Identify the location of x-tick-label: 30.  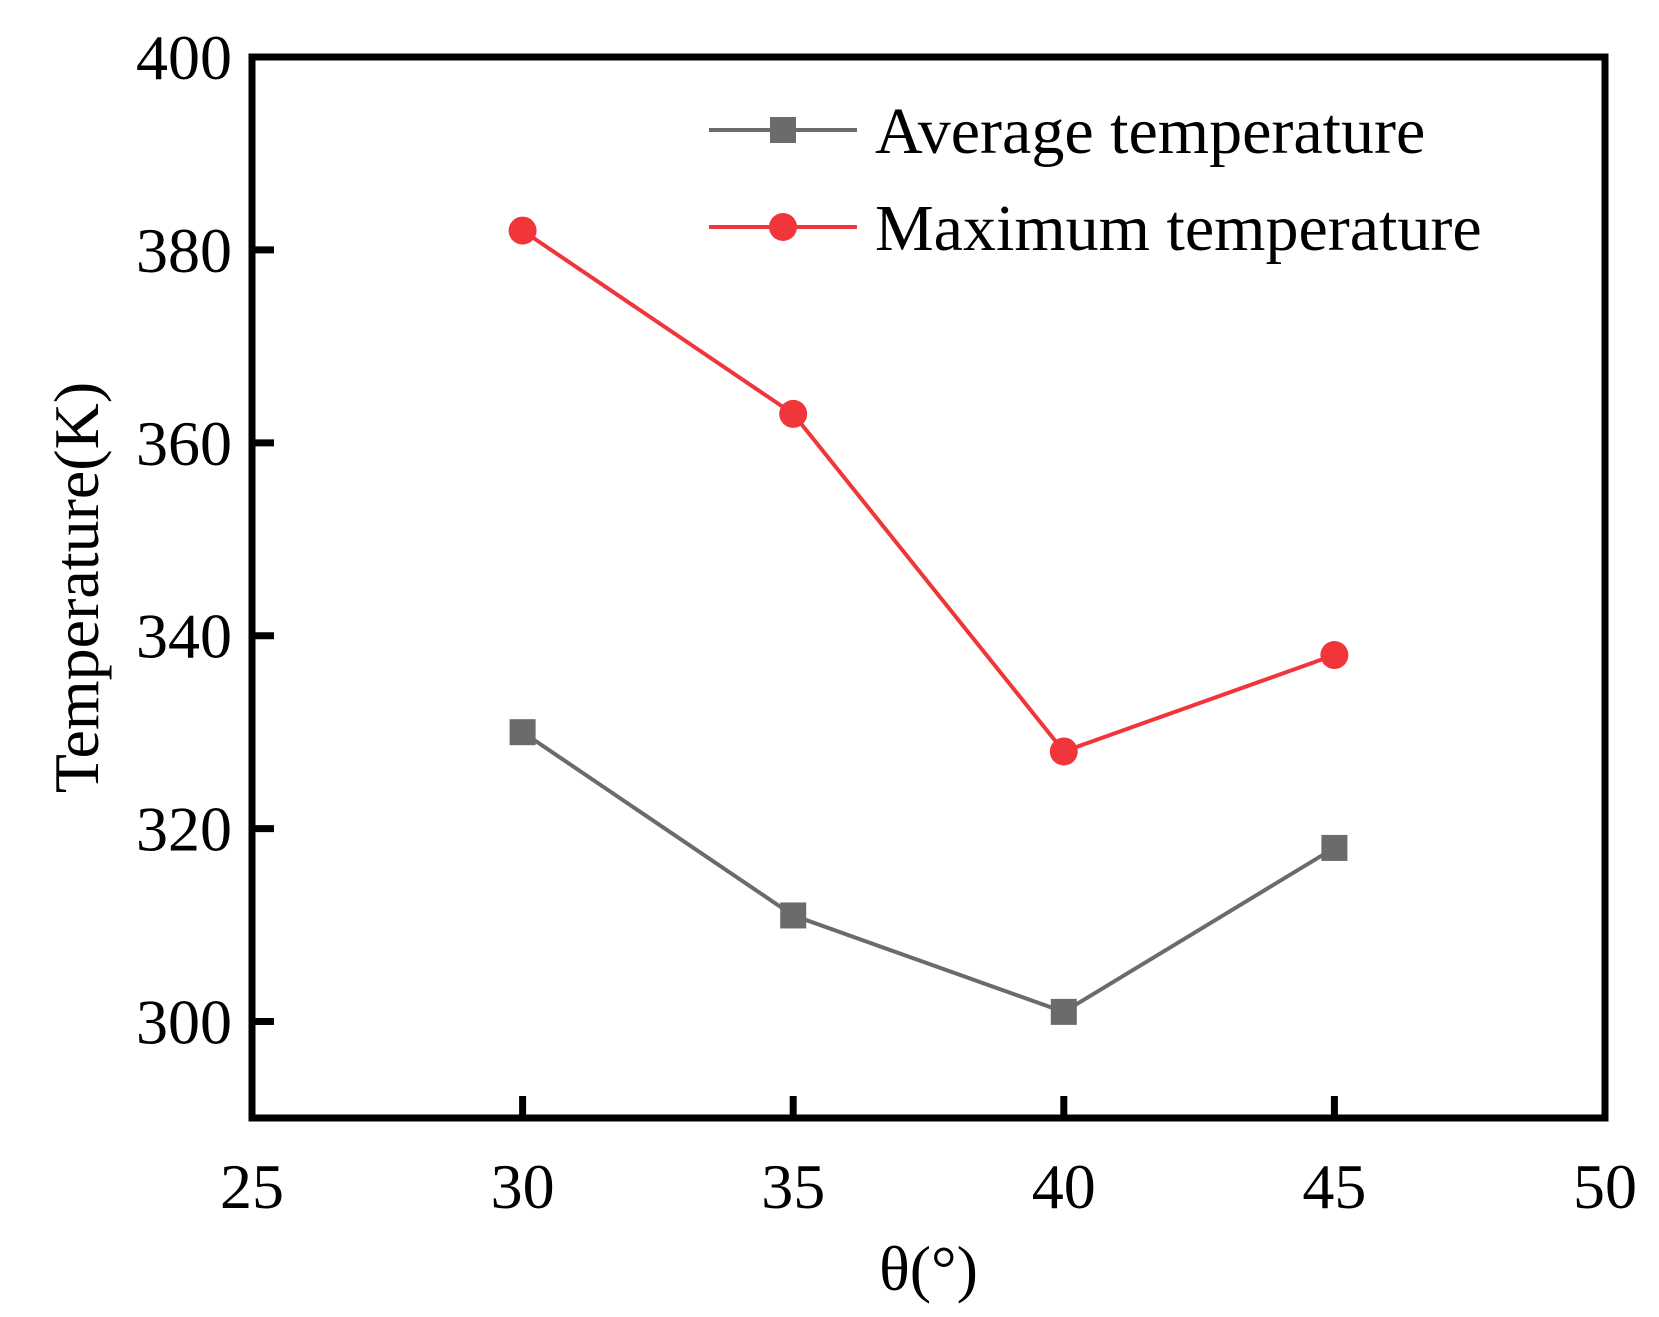
(523, 1186).